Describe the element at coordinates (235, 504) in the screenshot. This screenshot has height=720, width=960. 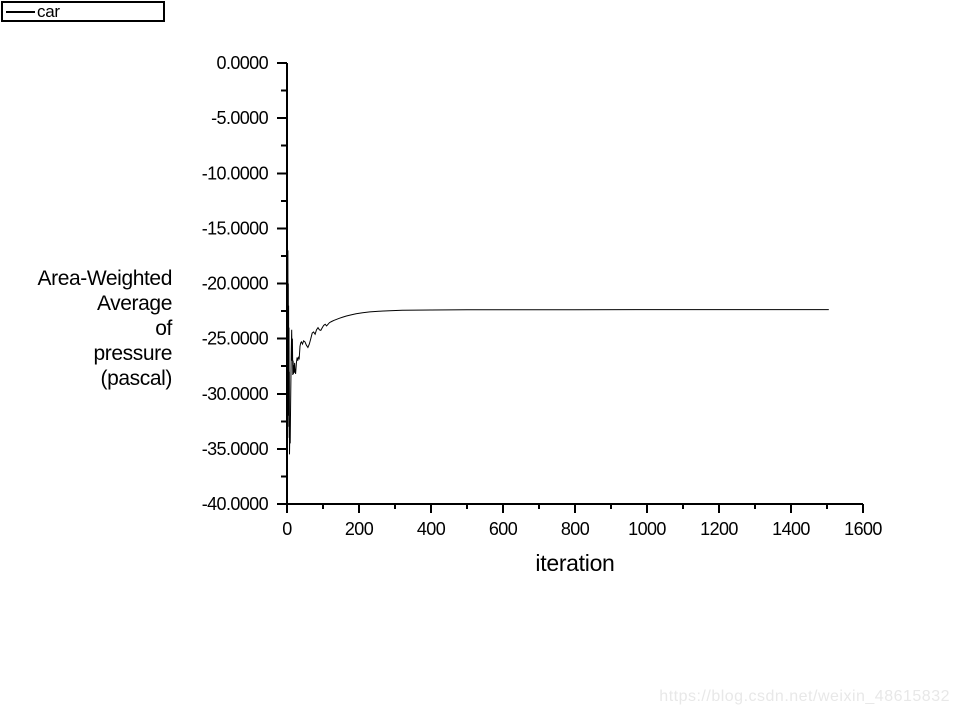
I see `y-tick-label: -40.0000` at that location.